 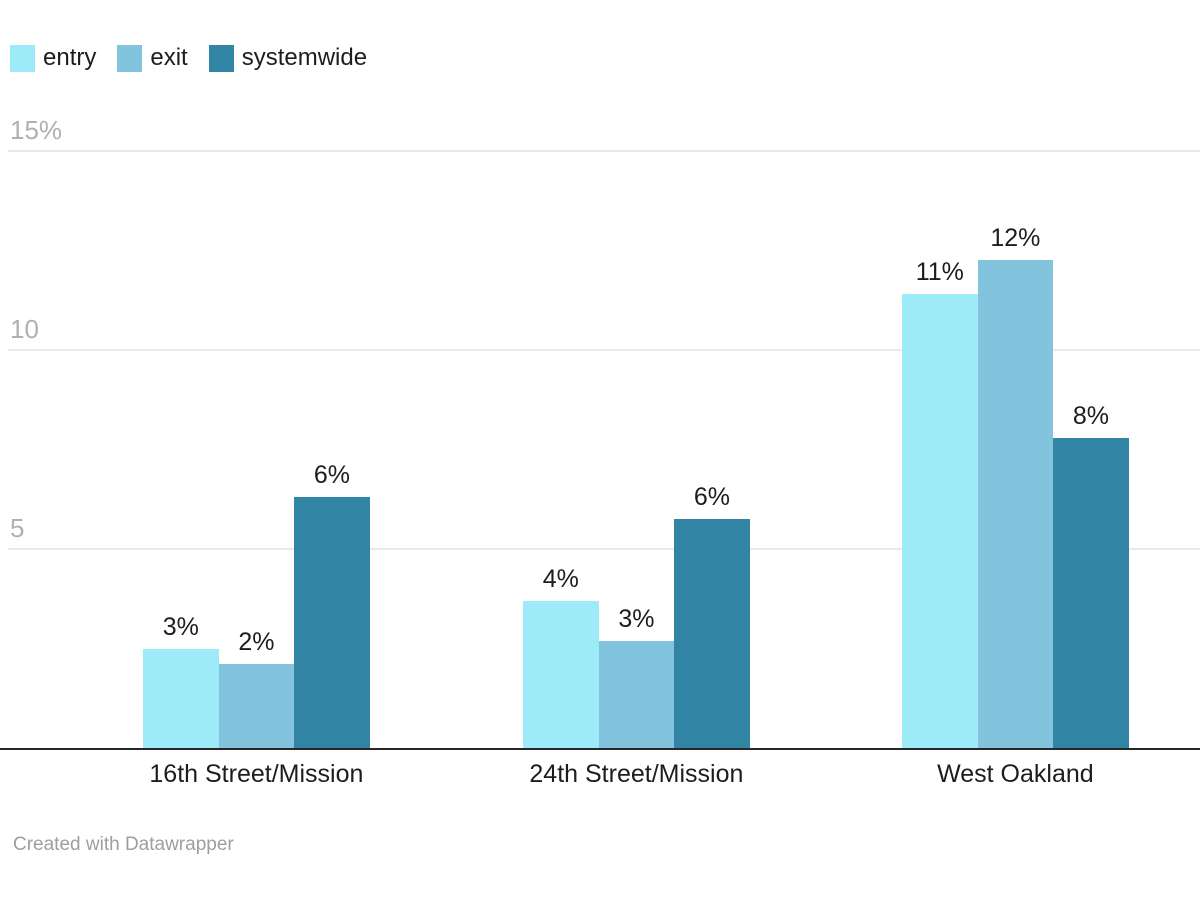 What do you see at coordinates (70, 57) in the screenshot?
I see `legend-label-entry: entry` at bounding box center [70, 57].